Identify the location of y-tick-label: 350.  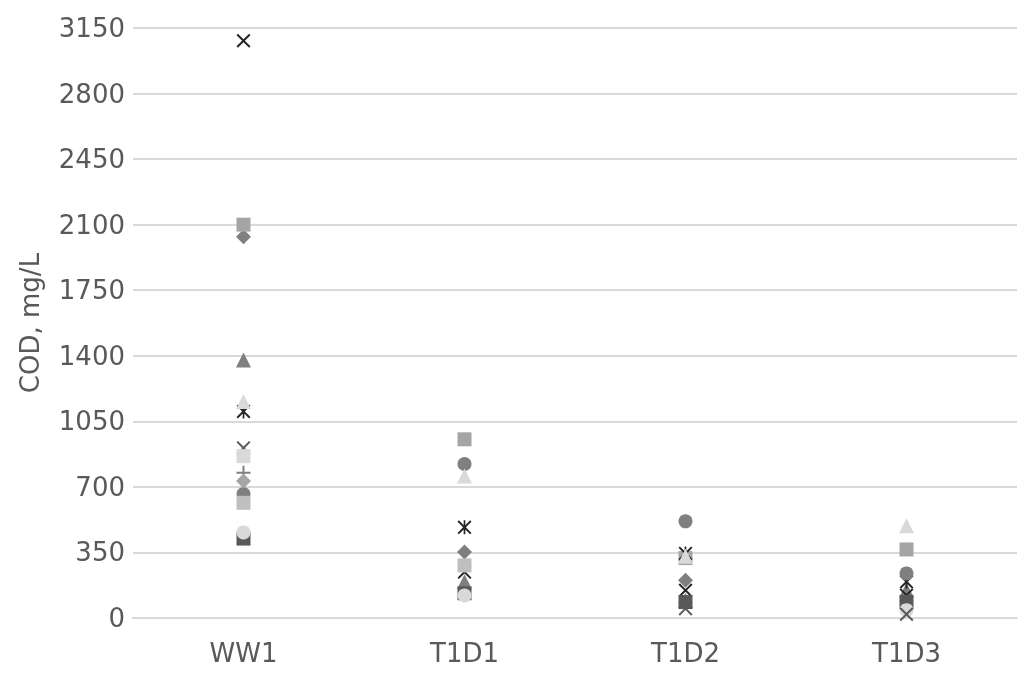
(100, 552).